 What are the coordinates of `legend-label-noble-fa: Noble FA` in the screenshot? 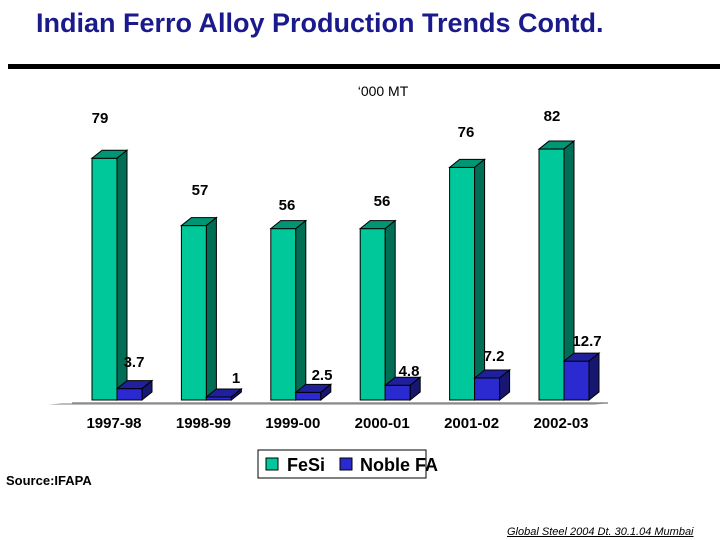 It's located at (399, 465).